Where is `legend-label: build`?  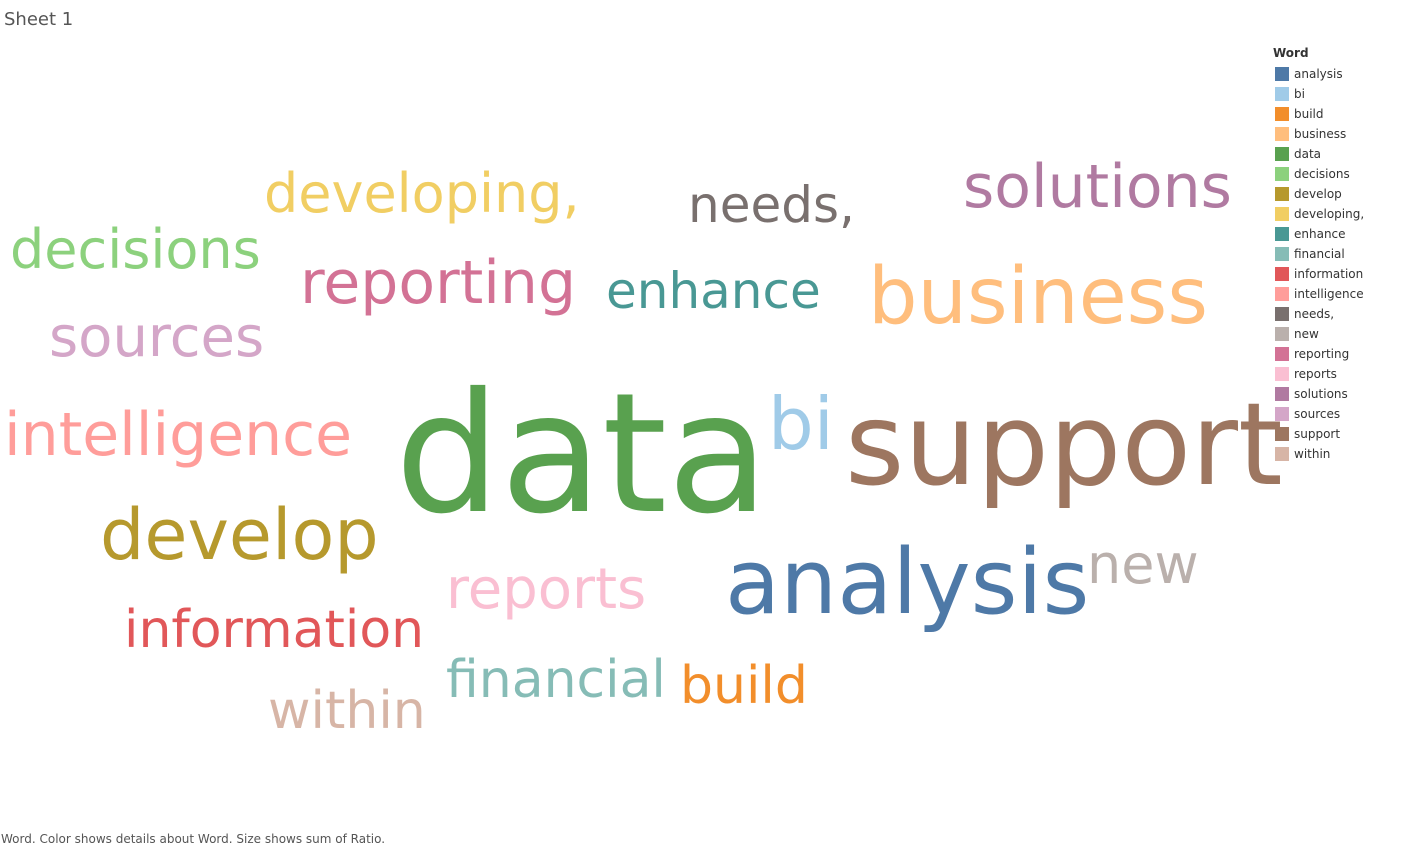 legend-label: build is located at coordinates (1309, 114).